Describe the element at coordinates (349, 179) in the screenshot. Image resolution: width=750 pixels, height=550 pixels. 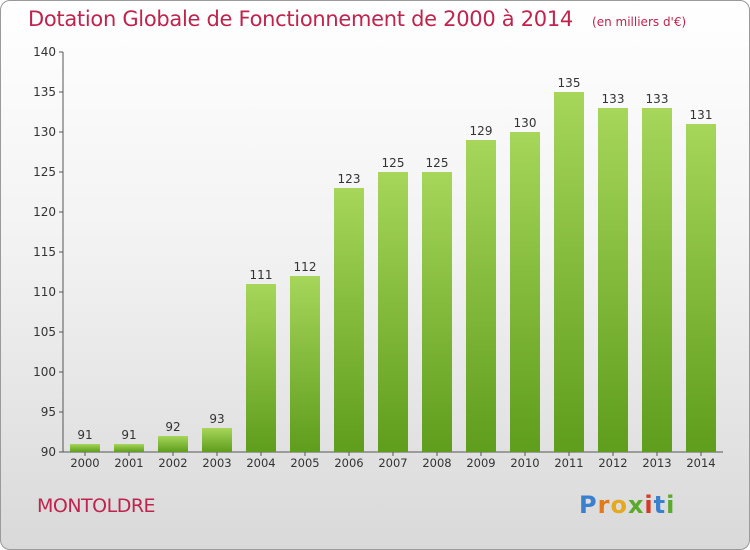
I see `bar-value-label: 123` at that location.